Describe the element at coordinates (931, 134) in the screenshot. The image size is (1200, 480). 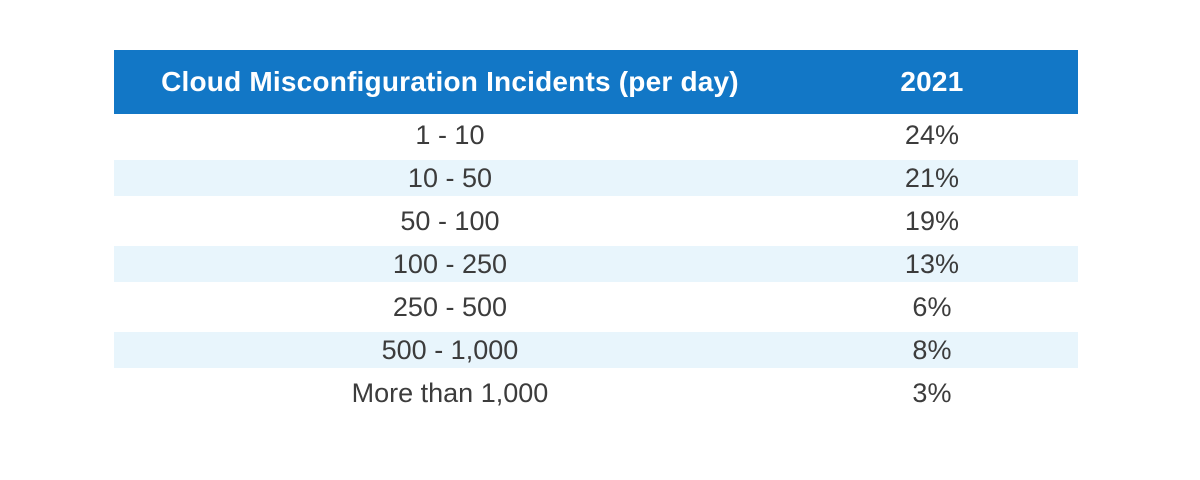
I see `percentage-cell: 24%` at that location.